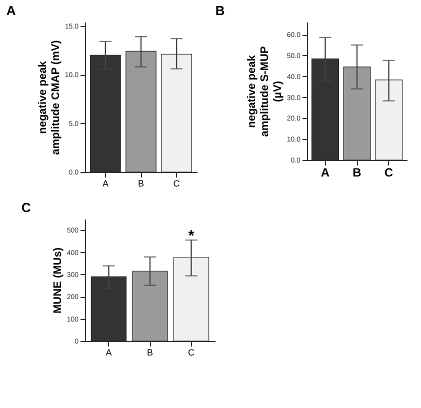  I want to click on chart-title: C, so click(26, 207).